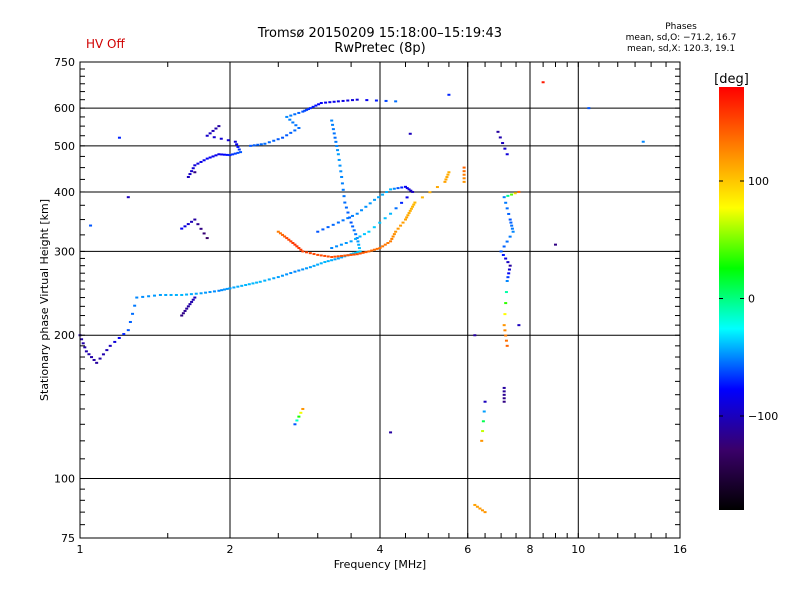  I want to click on y-tick-label: 300, so click(64, 251).